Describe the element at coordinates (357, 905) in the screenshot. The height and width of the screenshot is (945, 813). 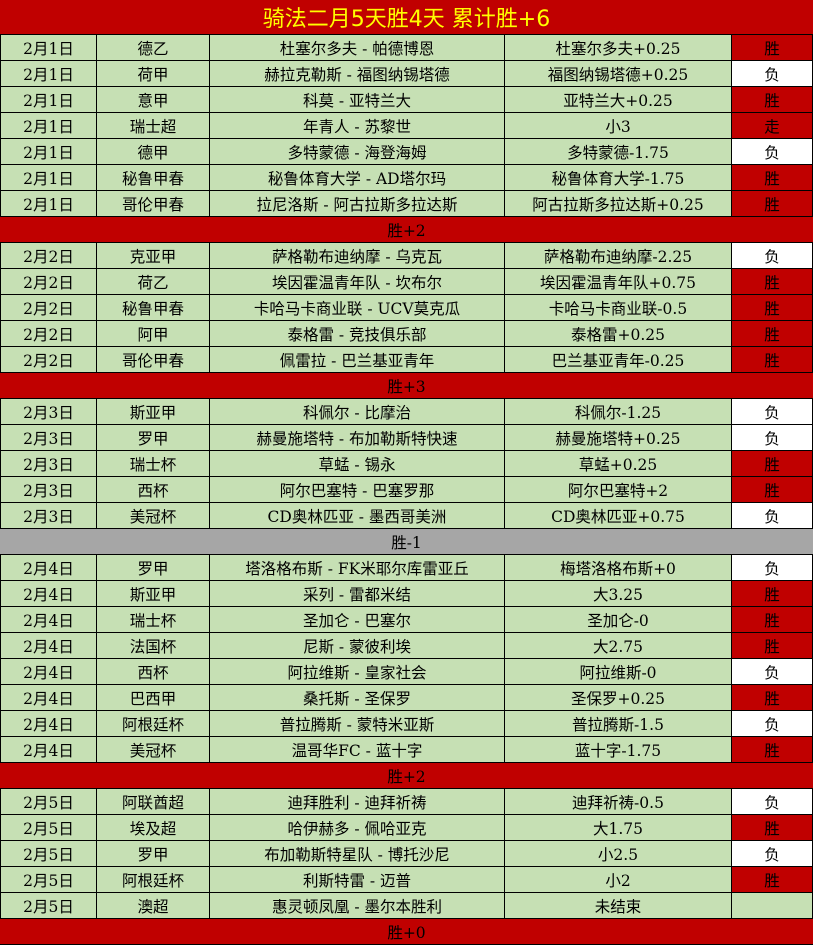
I see `match-cell: 惠灵顿凤凰 - 墨尔本胜利` at that location.